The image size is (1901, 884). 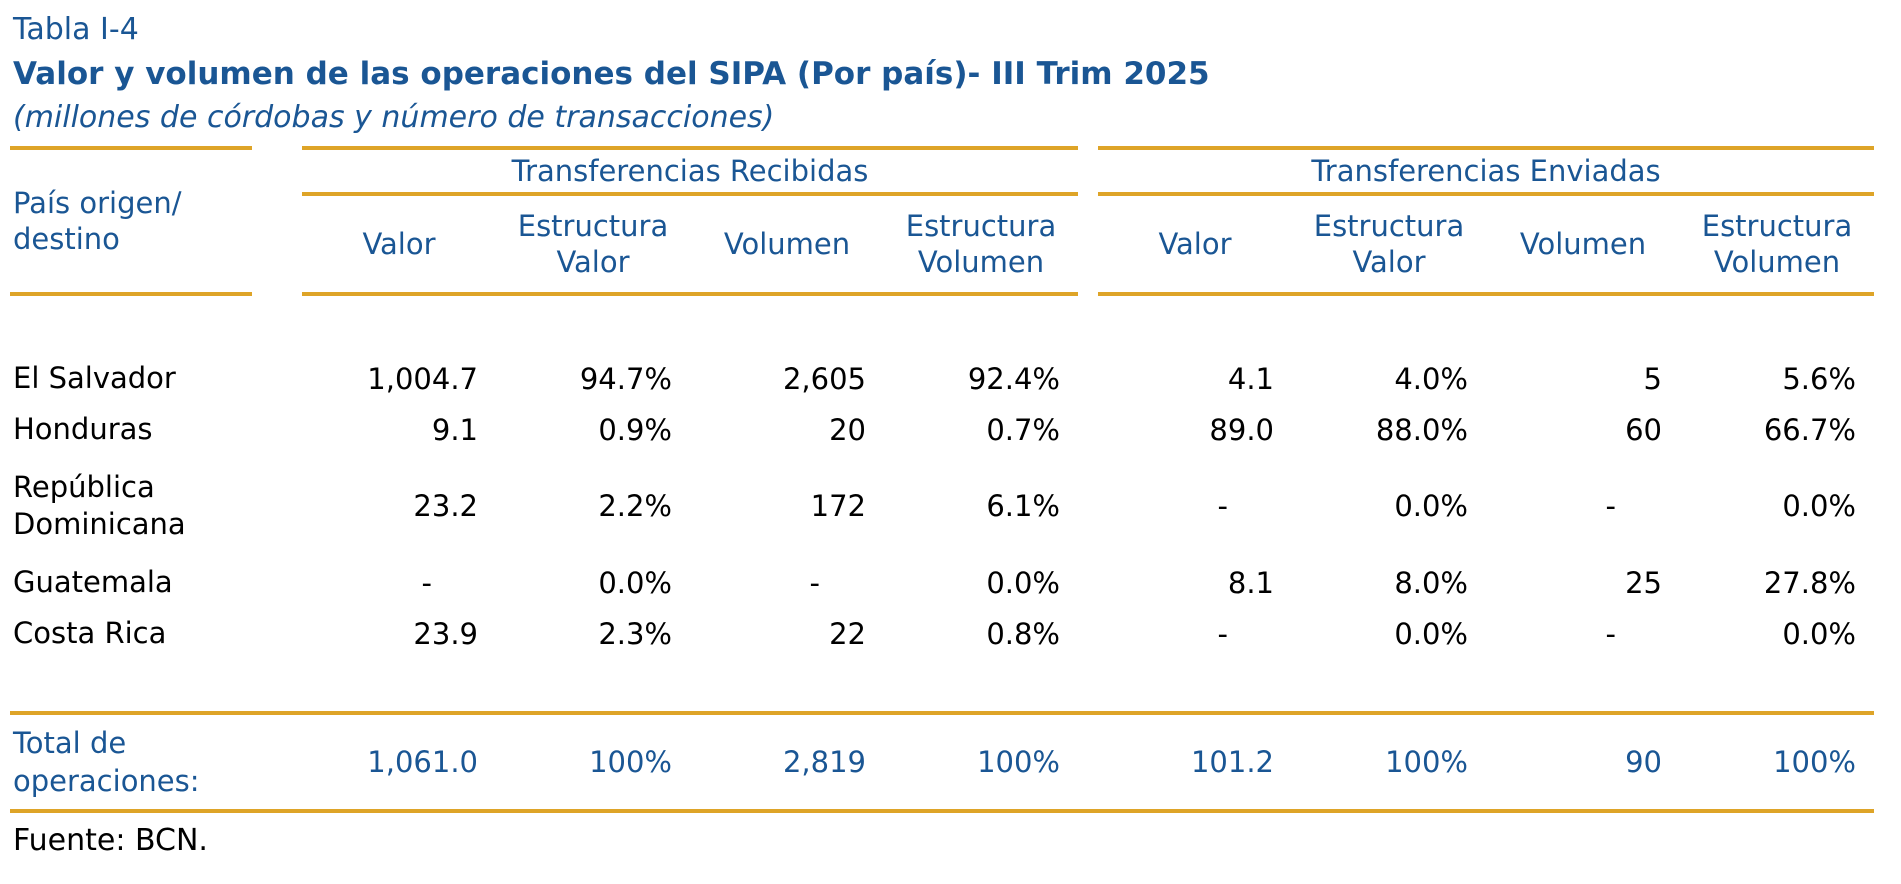 What do you see at coordinates (1431, 378) in the screenshot?
I see `value-cell: 4.0%` at bounding box center [1431, 378].